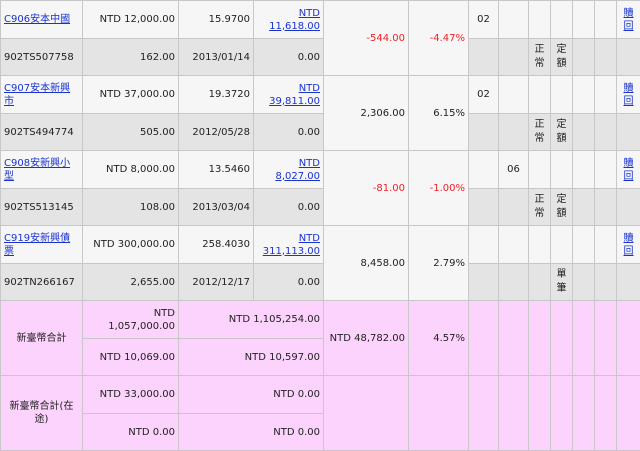 This screenshot has height=451, width=640. I want to click on fund-name-link: C906安本中國, so click(37, 19).